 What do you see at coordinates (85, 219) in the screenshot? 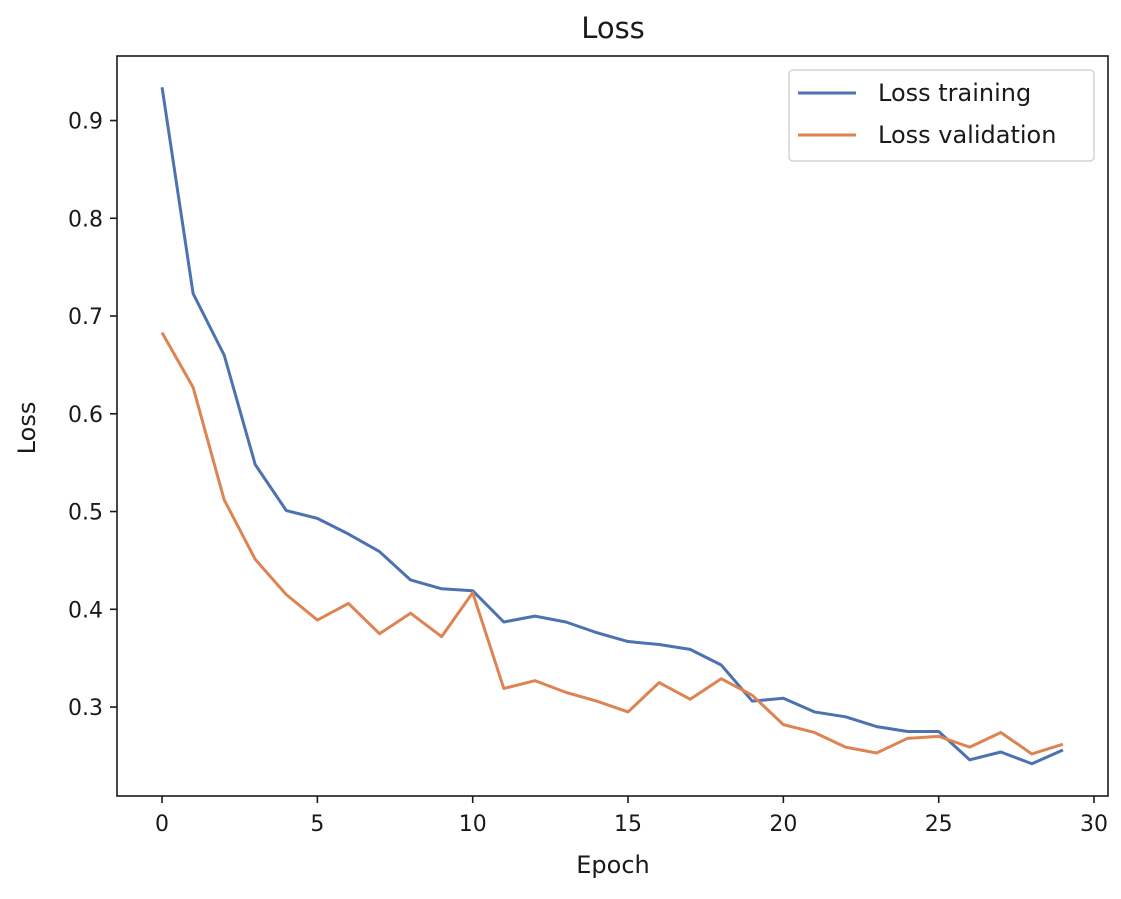
I see `y-tick-label: 0.8` at bounding box center [85, 219].